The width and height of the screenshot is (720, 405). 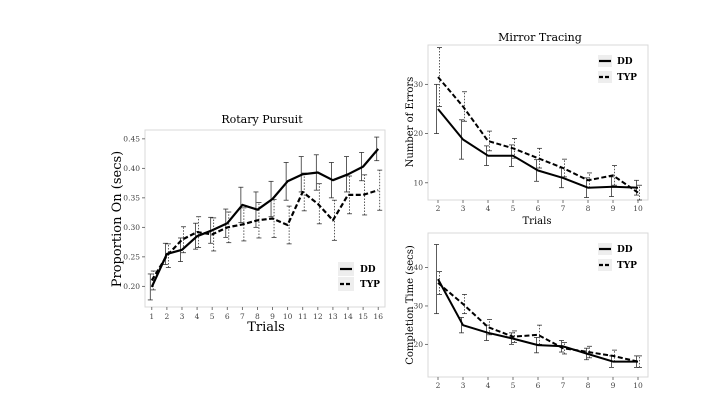 What do you see at coordinates (131, 197) in the screenshot?
I see `y-tick-label: 0.35` at bounding box center [131, 197].